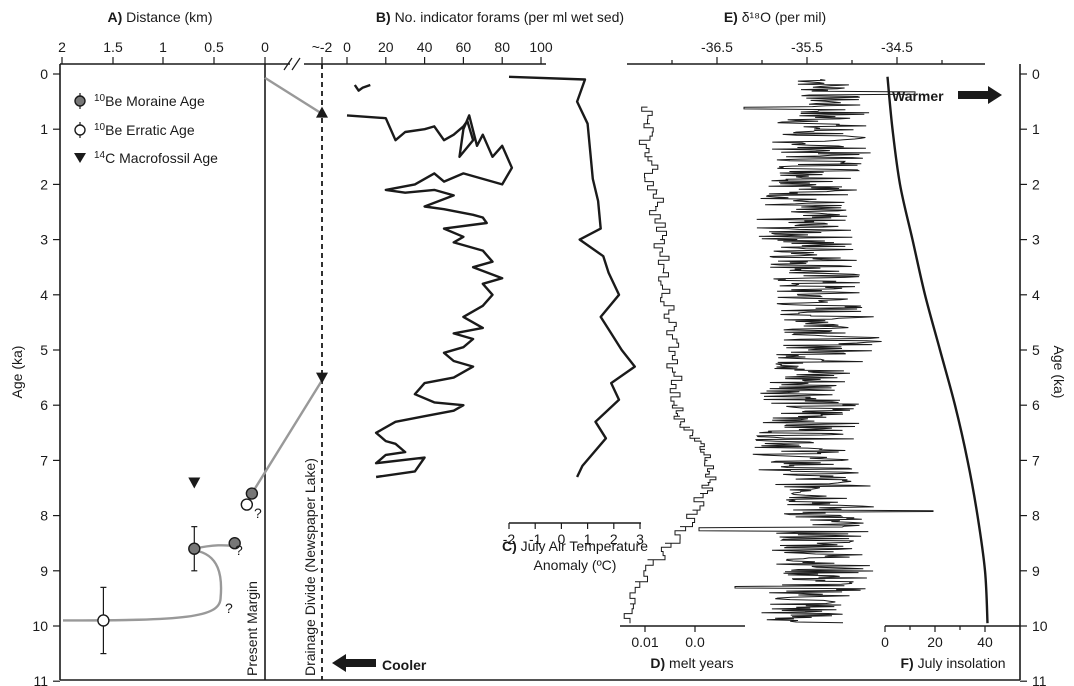 The height and width of the screenshot is (686, 1074). Describe the element at coordinates (362, 87) in the screenshot. I see `forams-series-top` at that location.